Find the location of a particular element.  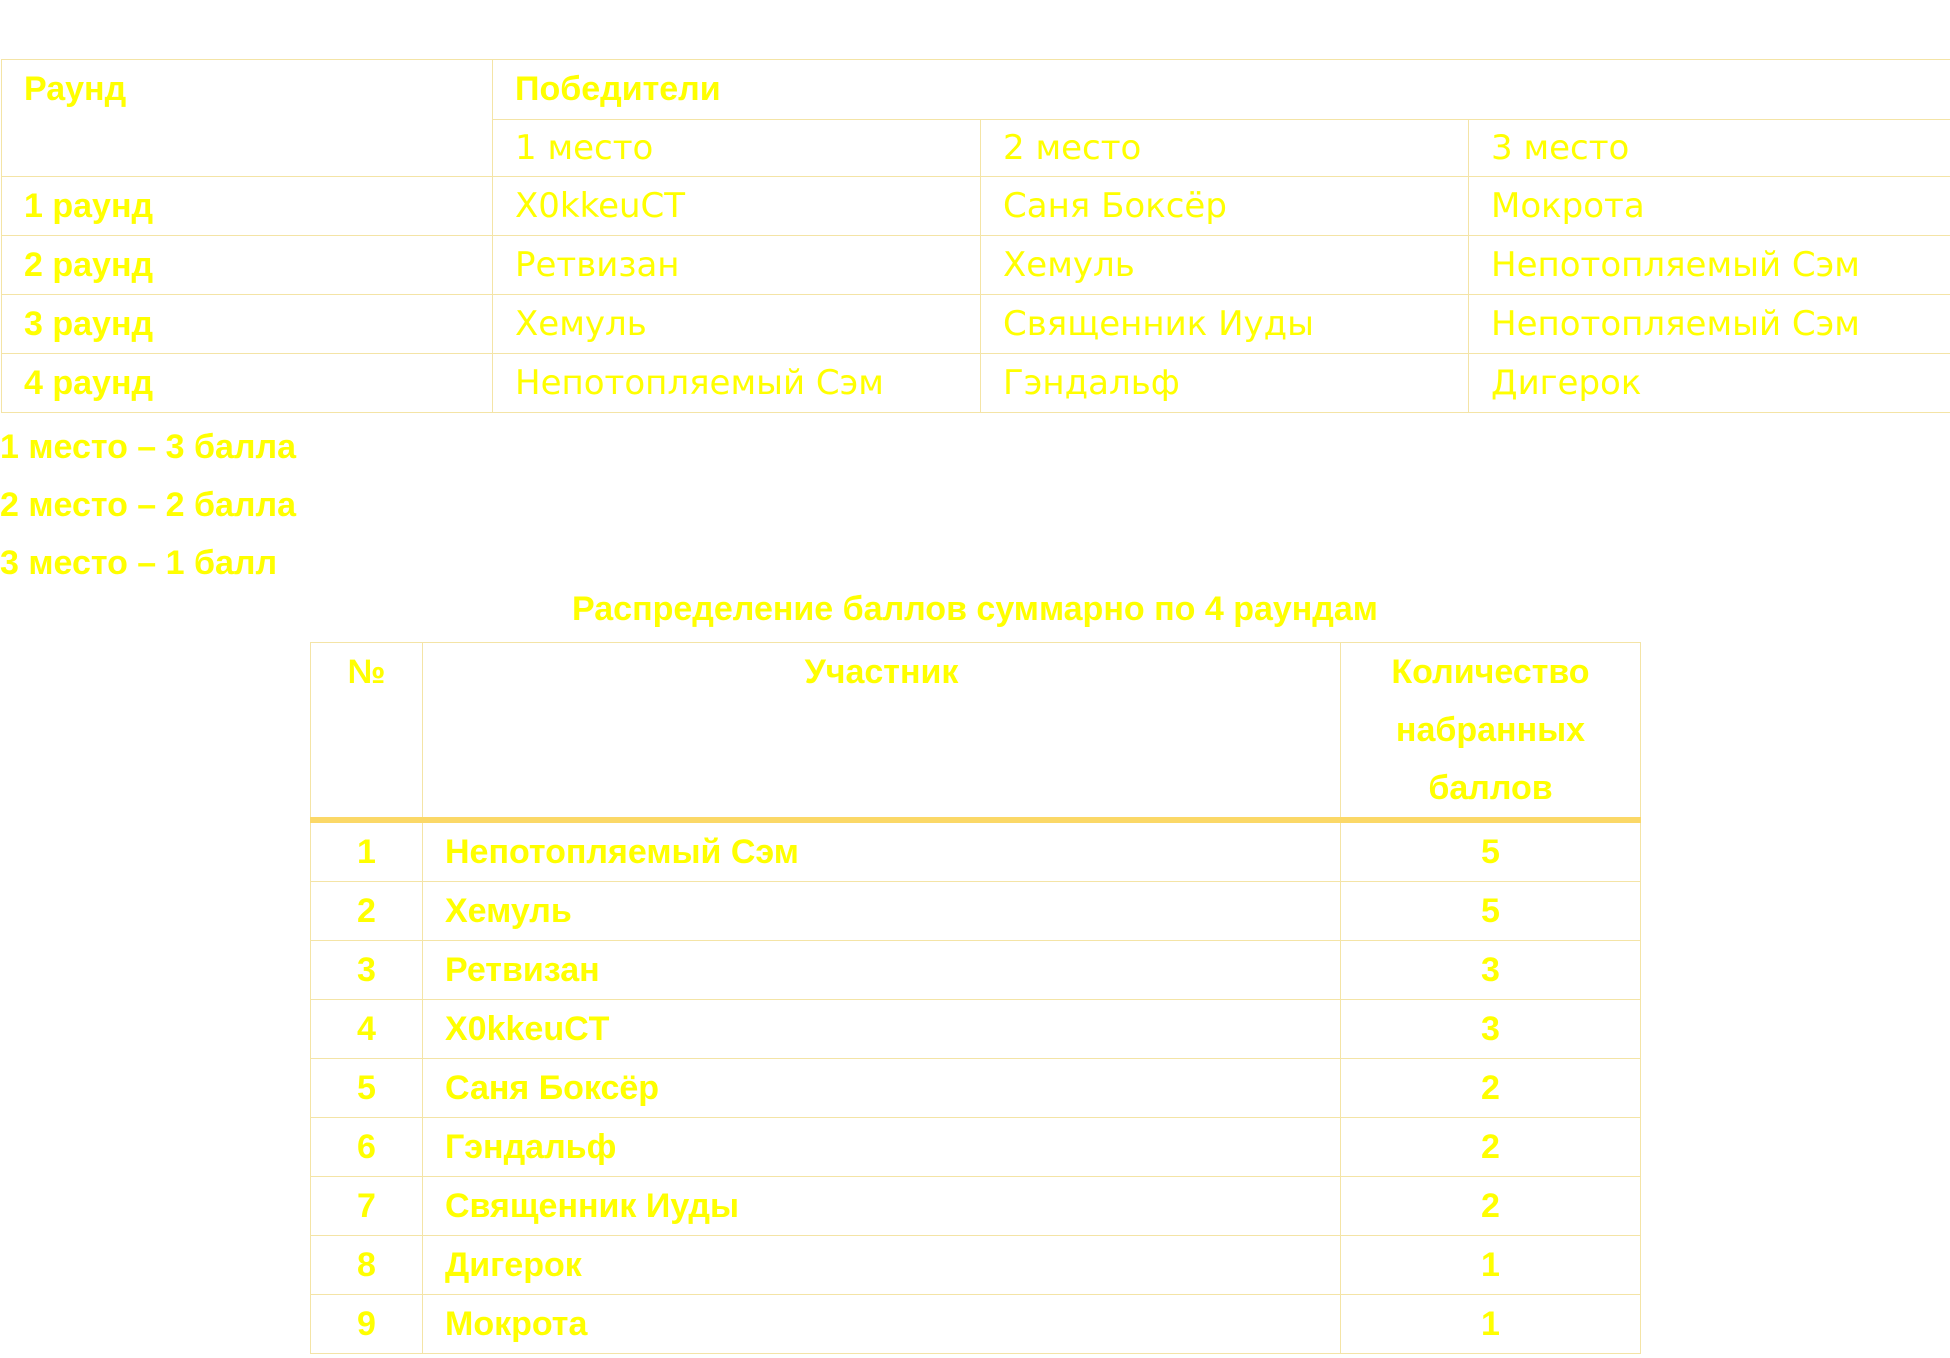

participant-cell: Саня Боксёр is located at coordinates (881, 1088).